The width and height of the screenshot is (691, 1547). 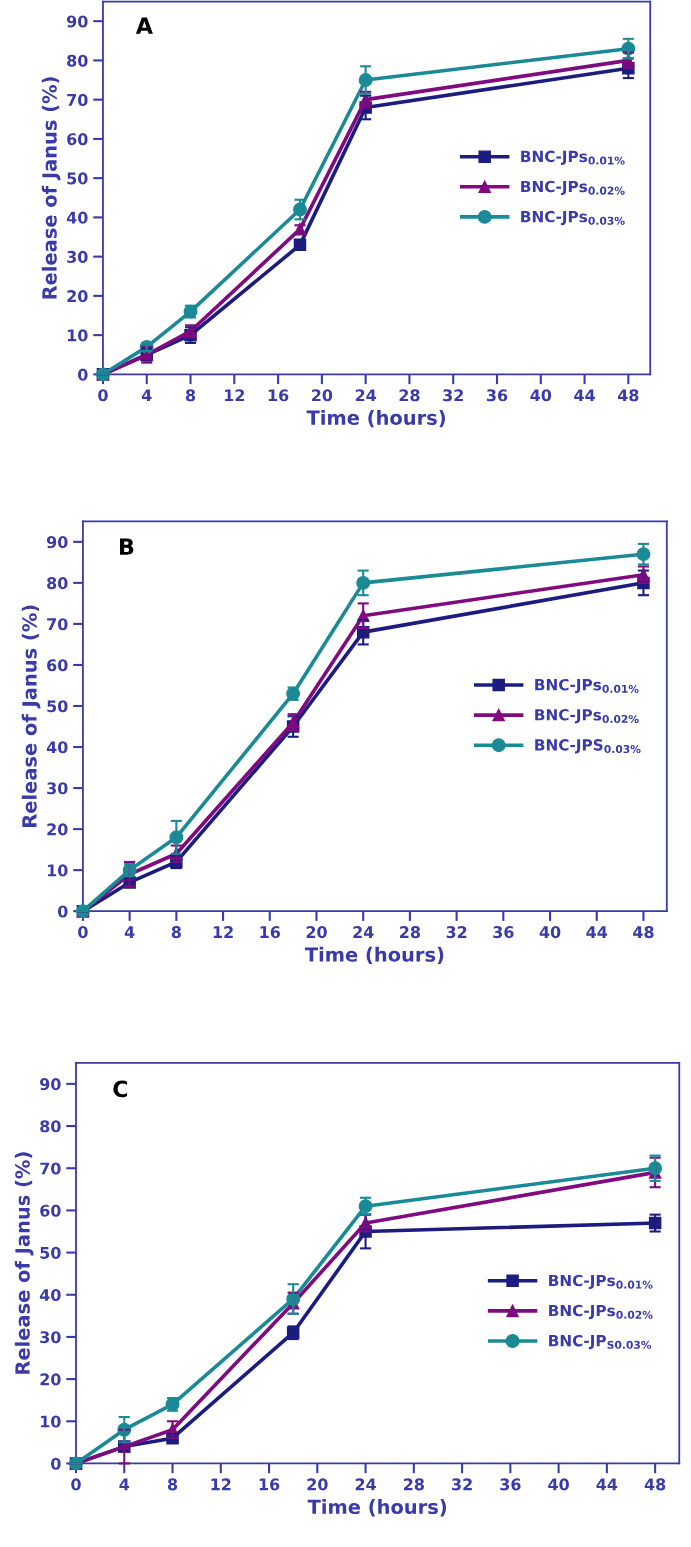 I want to click on legend-label: BNC-JPs$_{0.03%}$, so click(x=573, y=218).